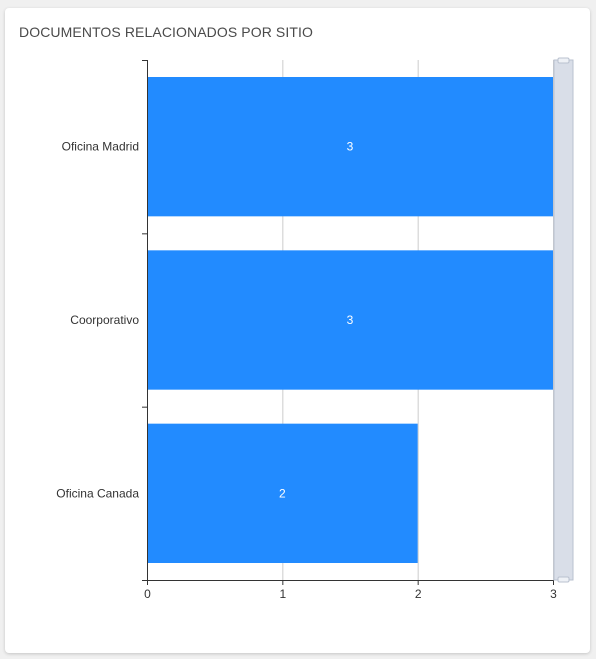 The width and height of the screenshot is (596, 659). Describe the element at coordinates (563, 60) in the screenshot. I see `scrollbar-top-handle` at that location.